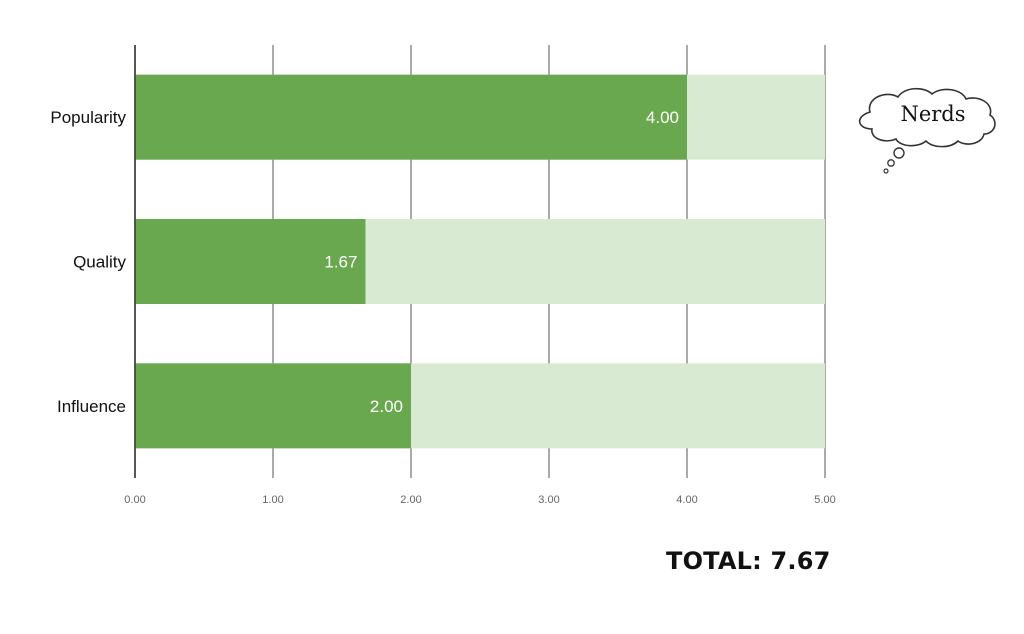 The image size is (1024, 634). What do you see at coordinates (99, 262) in the screenshot?
I see `category-label: Quality` at bounding box center [99, 262].